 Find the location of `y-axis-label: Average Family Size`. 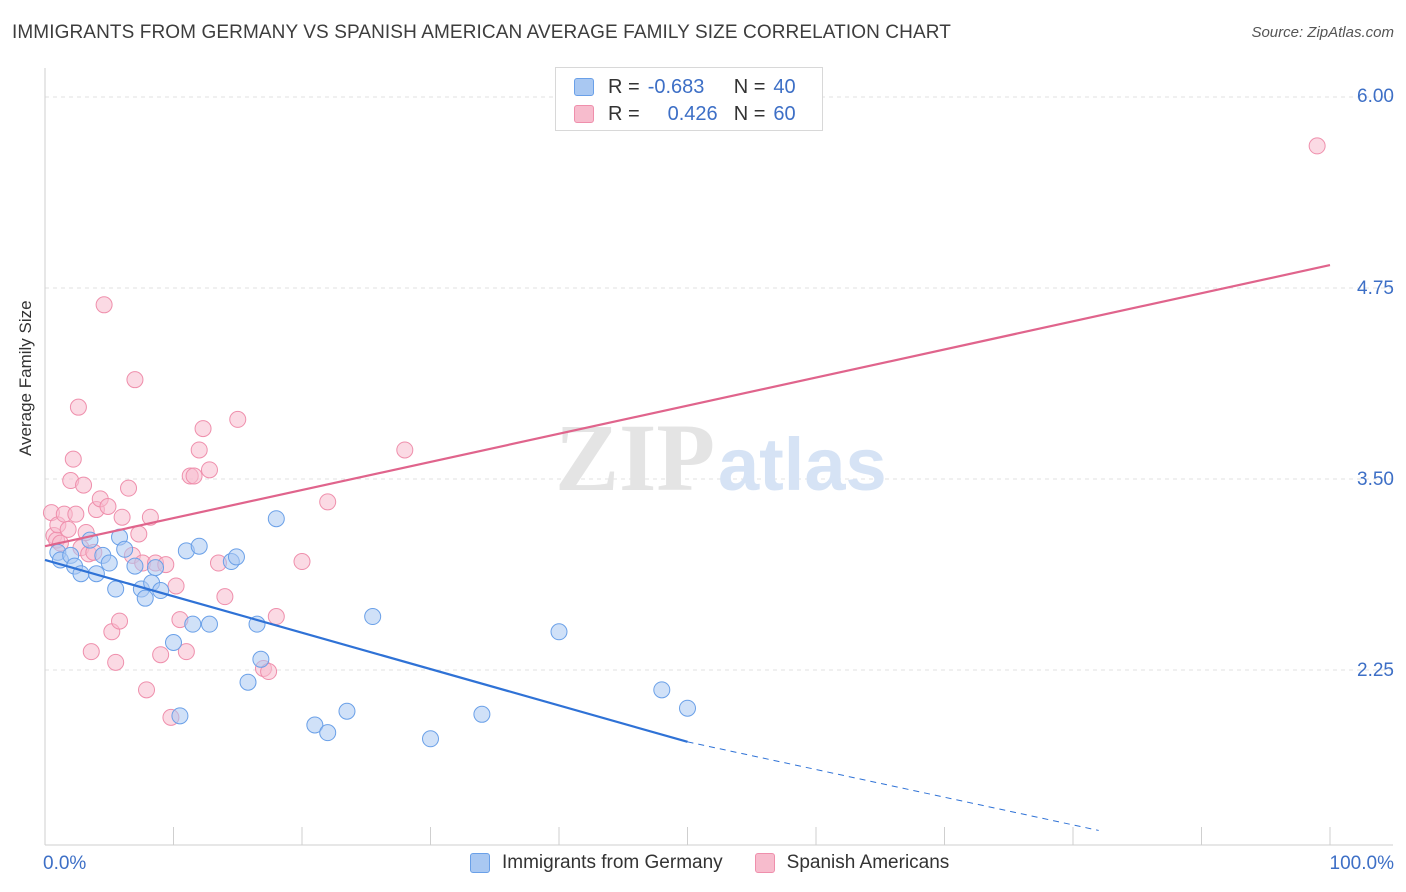

y-axis-label: Average Family Size is located at coordinates (25, 378).